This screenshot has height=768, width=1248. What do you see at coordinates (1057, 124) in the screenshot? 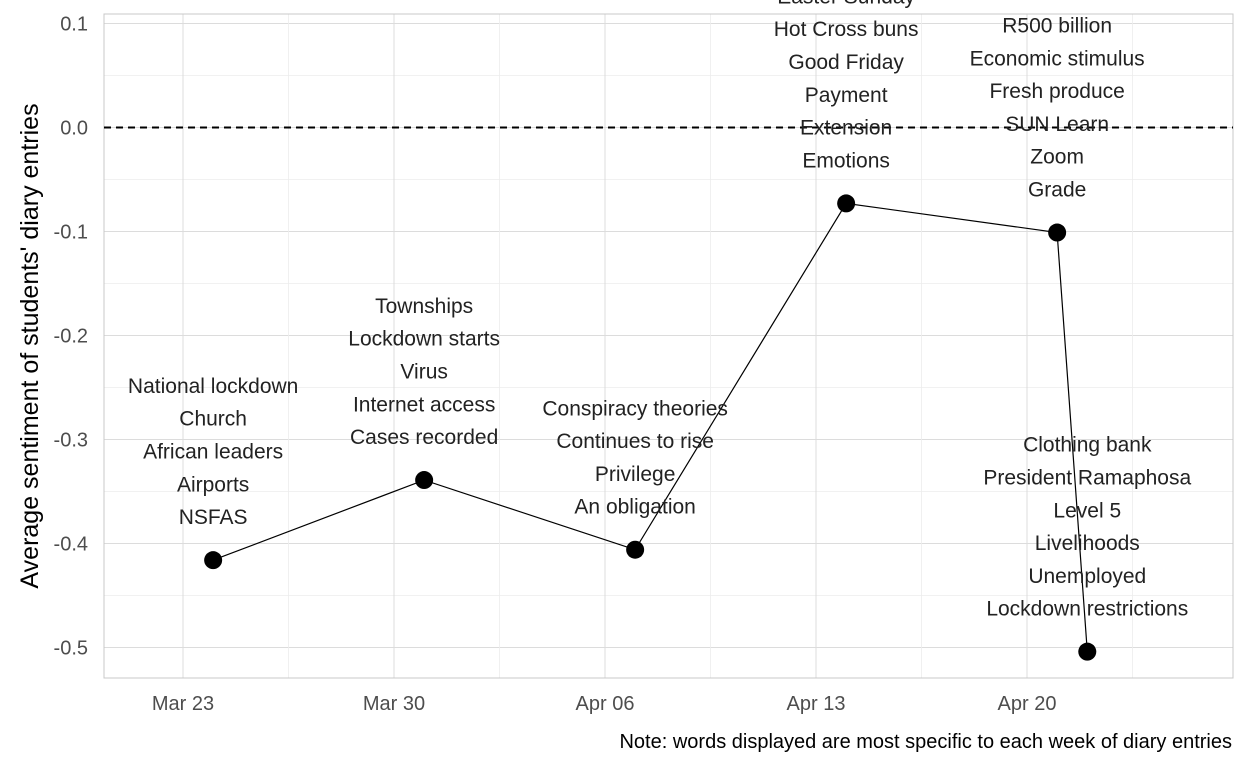
I see `word-label: SUN Learn` at bounding box center [1057, 124].